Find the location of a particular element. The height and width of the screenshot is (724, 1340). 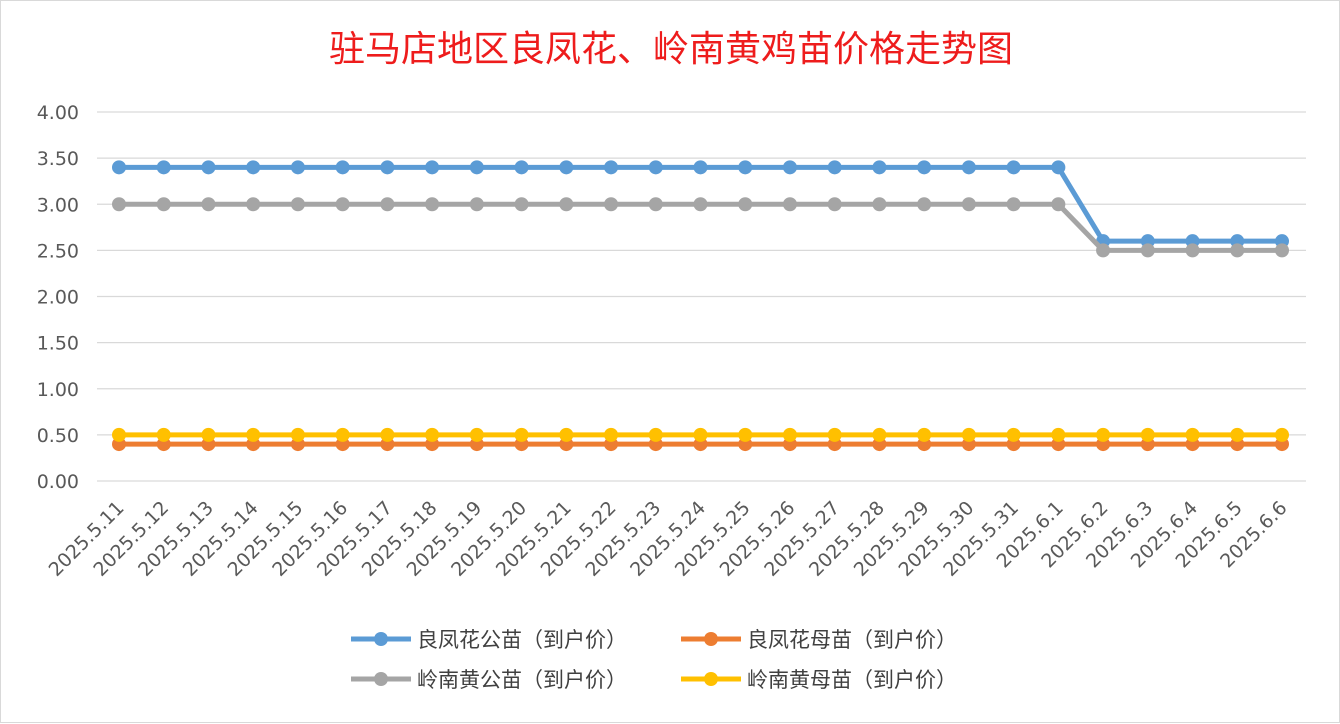

y-tick-label: 3.50 is located at coordinates (58, 159).